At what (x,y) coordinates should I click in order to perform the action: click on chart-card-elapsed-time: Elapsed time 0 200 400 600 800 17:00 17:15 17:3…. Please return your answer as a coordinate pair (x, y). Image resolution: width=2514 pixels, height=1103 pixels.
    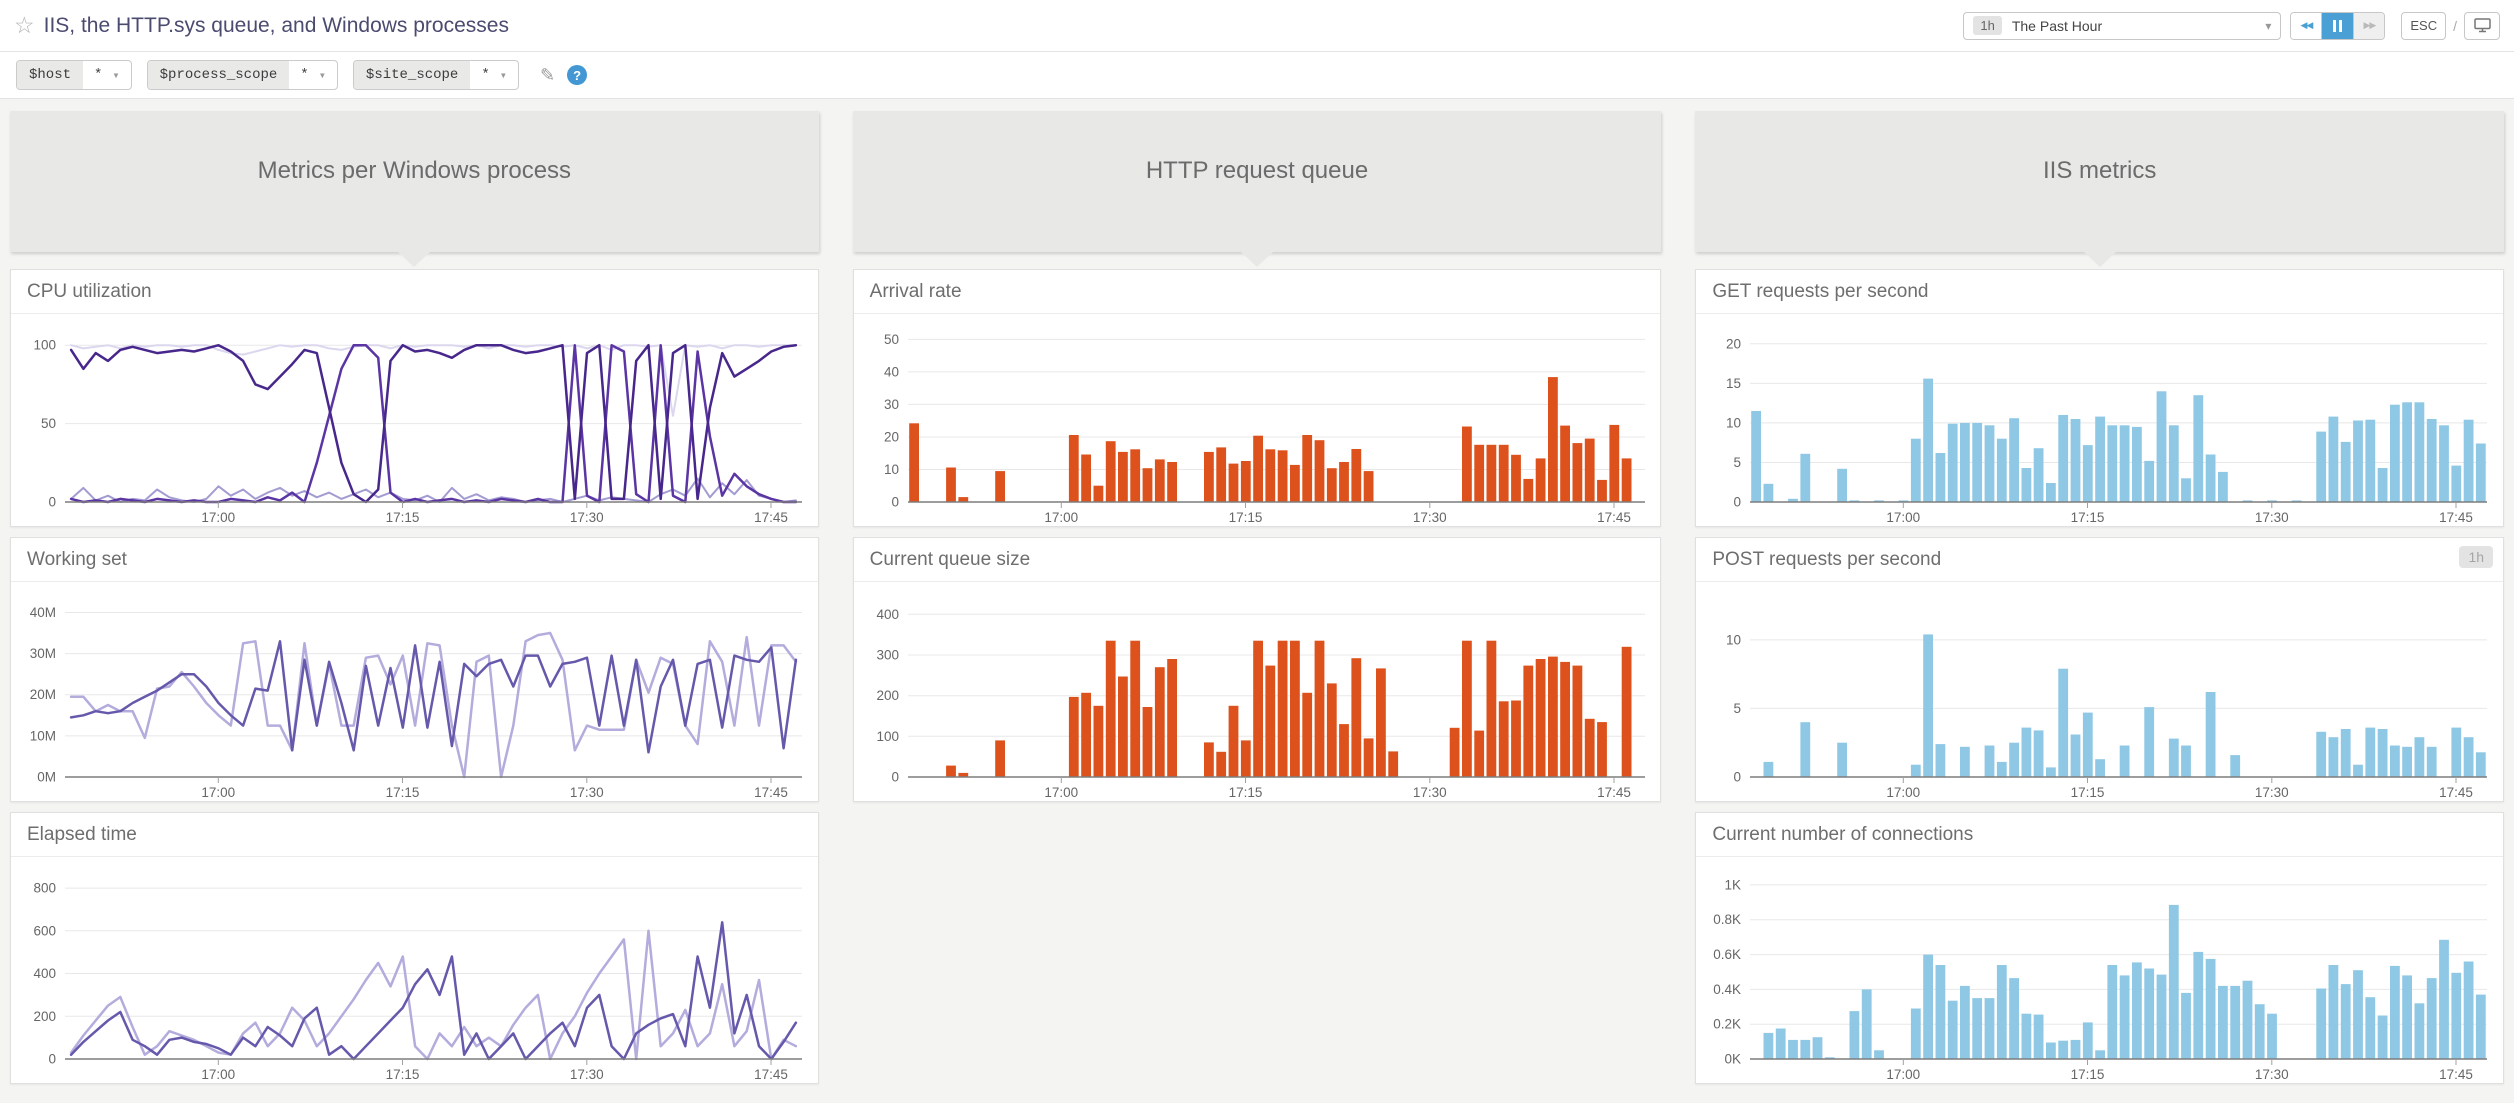
    Looking at the image, I should click on (414, 948).